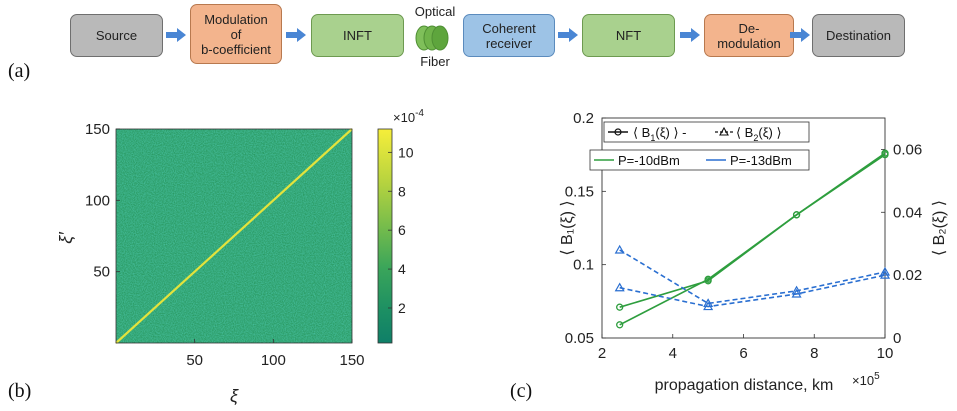  I want to click on colorbar-tick-label: 2, so click(402, 308).